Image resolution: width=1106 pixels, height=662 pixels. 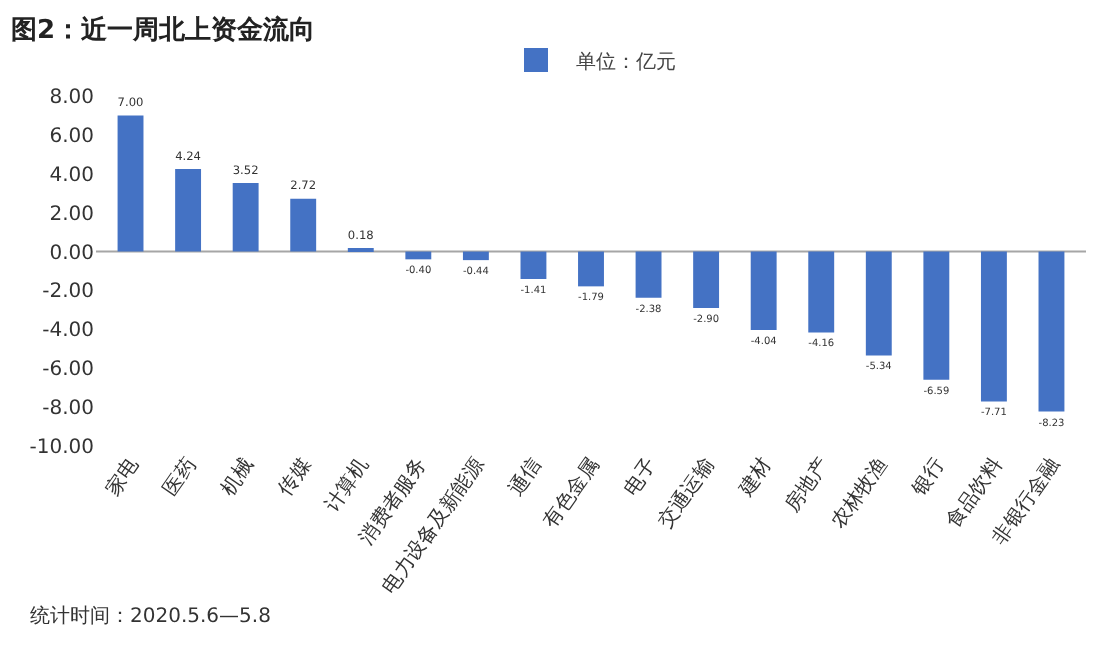 What do you see at coordinates (61, 448) in the screenshot?
I see `y-tick-label: -10.00` at bounding box center [61, 448].